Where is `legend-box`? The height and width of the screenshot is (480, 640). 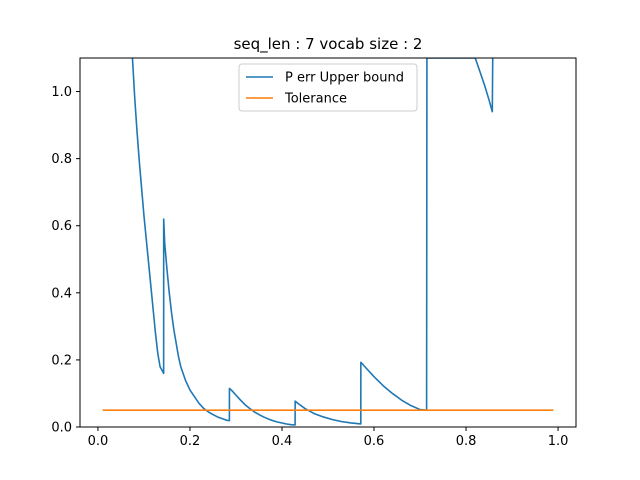
legend-box is located at coordinates (328, 87).